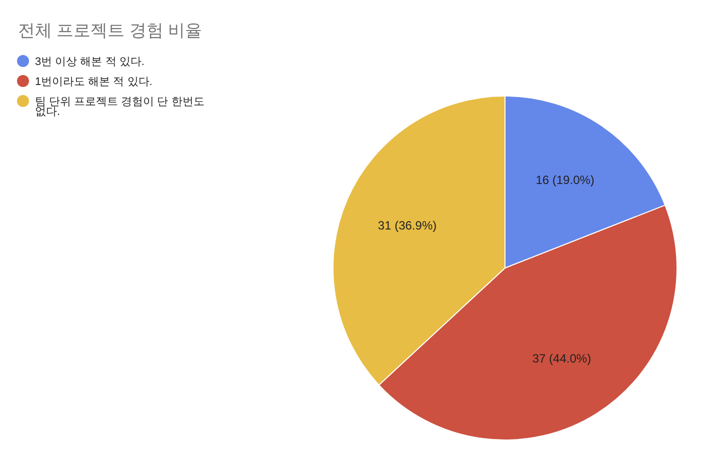  Describe the element at coordinates (89, 62) in the screenshot. I see `legend-label: 3번 이상 해본 적 있다.` at that location.